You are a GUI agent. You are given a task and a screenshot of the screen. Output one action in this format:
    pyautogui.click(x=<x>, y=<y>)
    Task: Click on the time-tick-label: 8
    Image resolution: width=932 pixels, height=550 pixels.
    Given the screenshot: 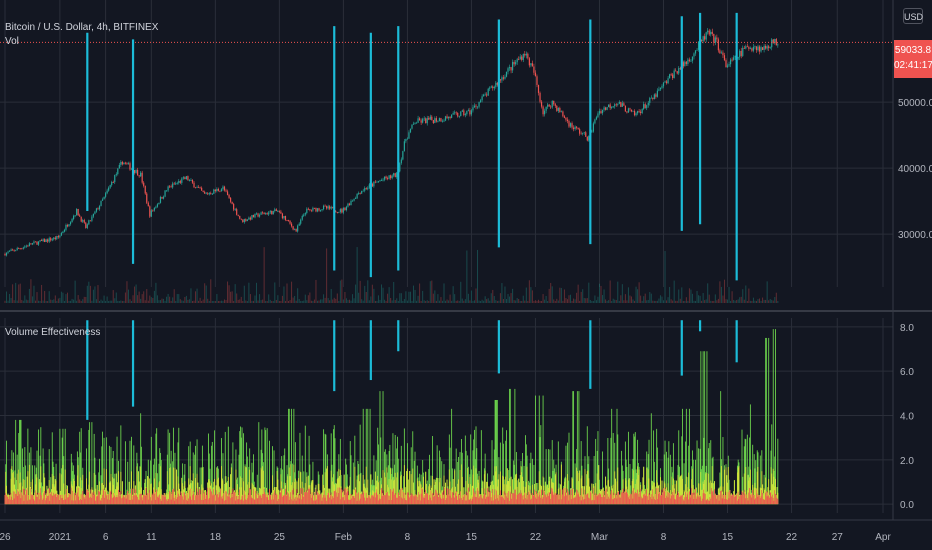 What is the action you would take?
    pyautogui.click(x=408, y=537)
    